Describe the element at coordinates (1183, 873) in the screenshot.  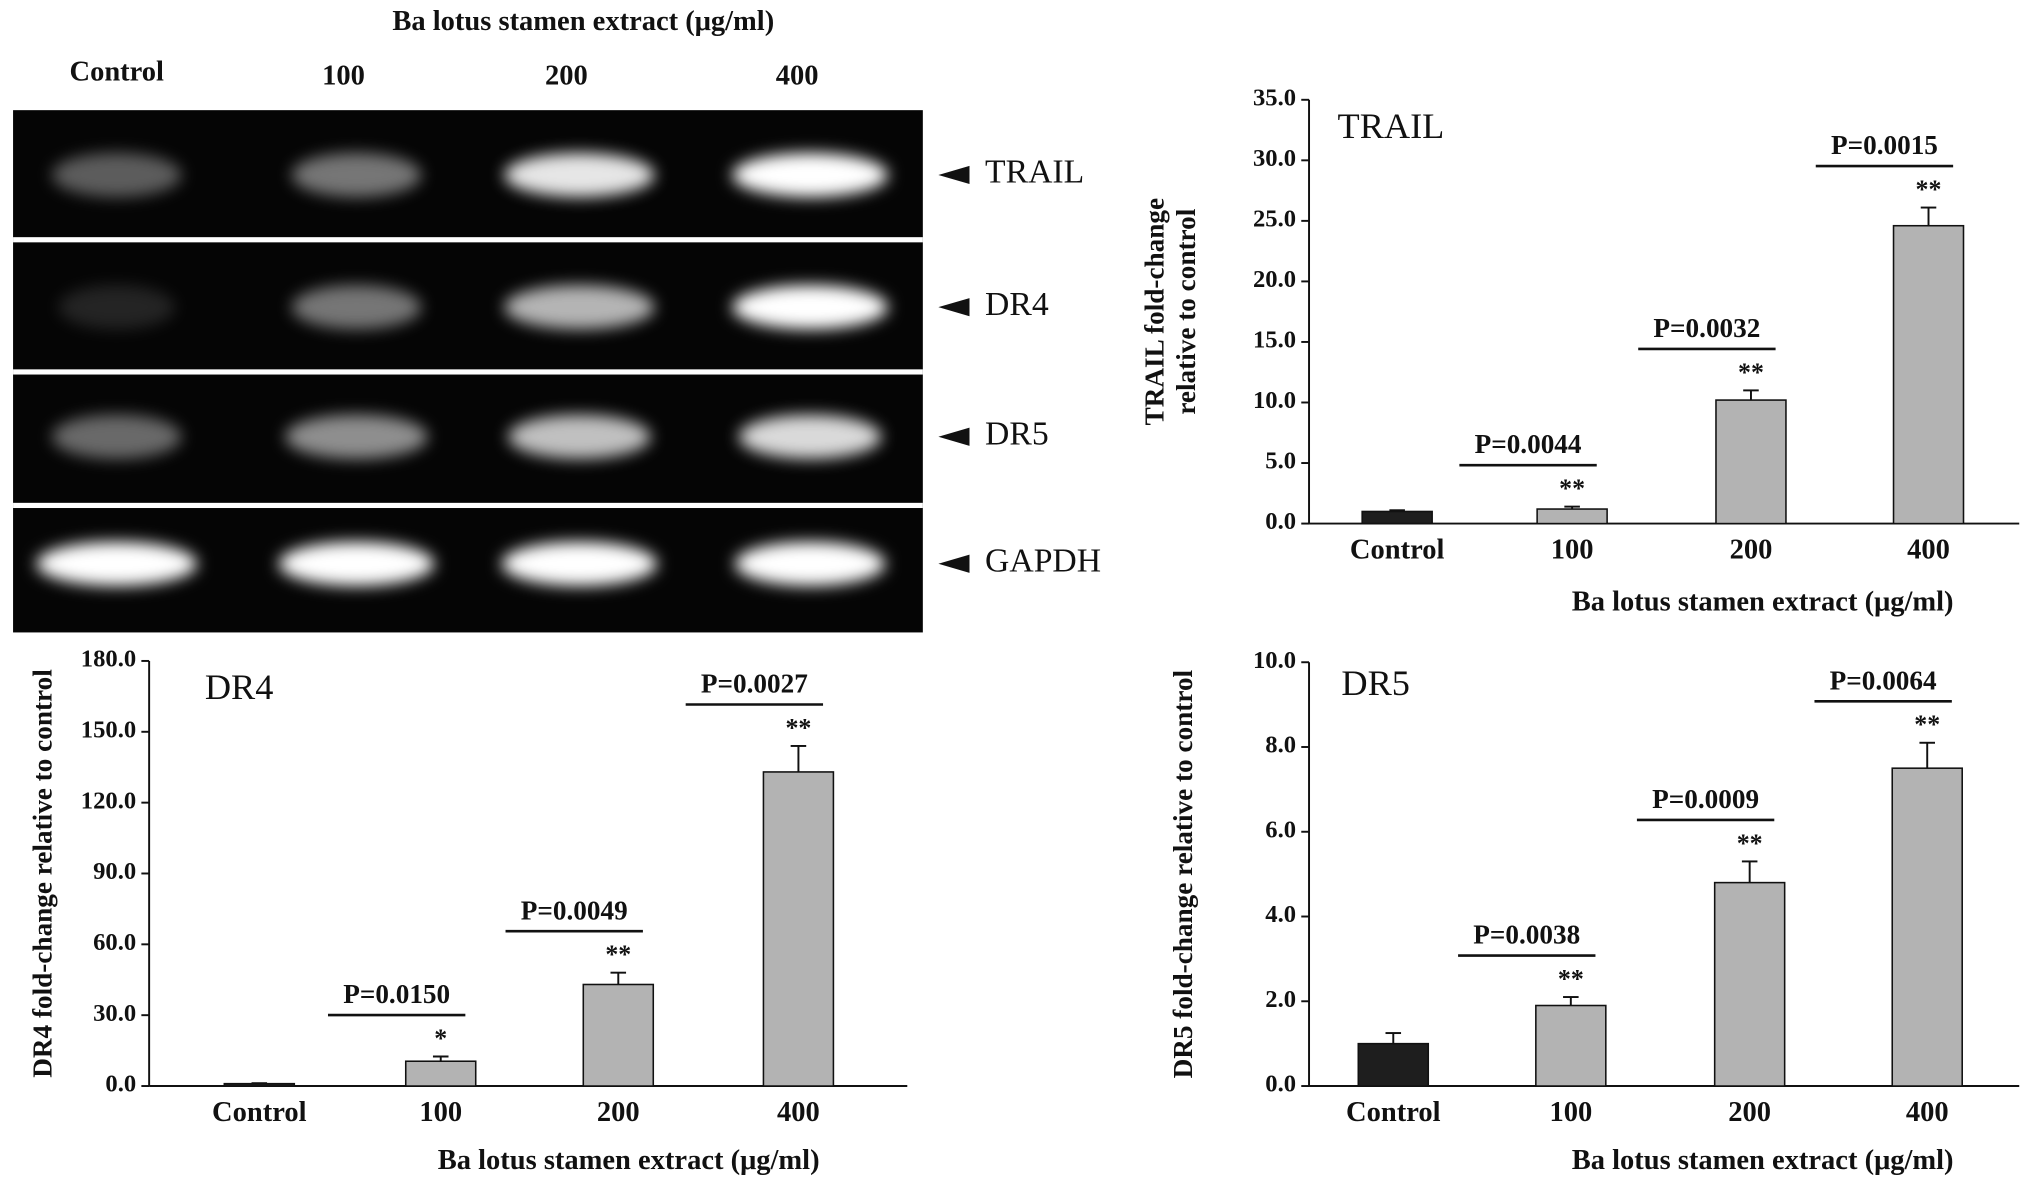
I see `y-axis-label: DR5 fold-change relative to control` at that location.